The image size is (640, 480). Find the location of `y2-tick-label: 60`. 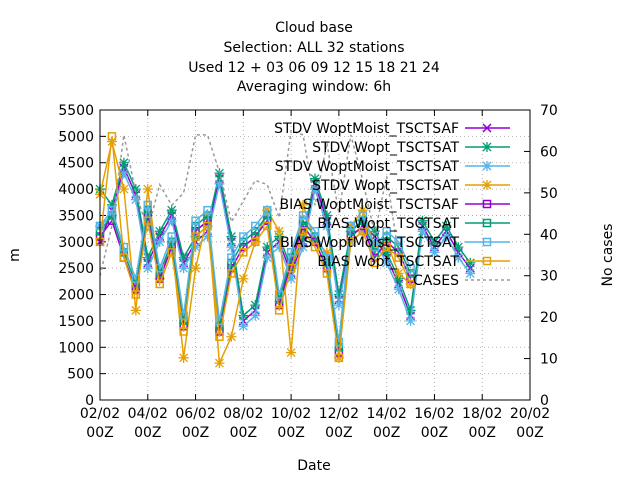

y2-tick-label: 60 is located at coordinates (549, 152).